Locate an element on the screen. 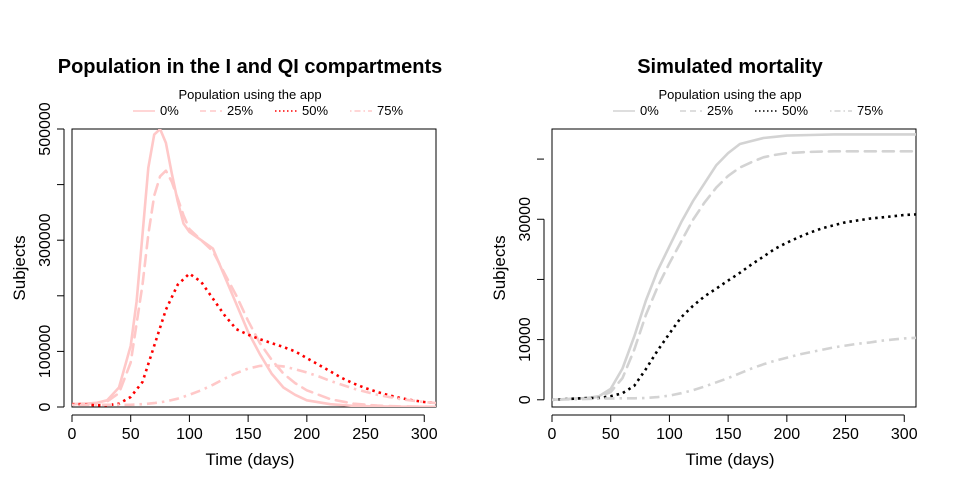 The image size is (960, 480). chart-title: Simulated mortality is located at coordinates (730, 67).